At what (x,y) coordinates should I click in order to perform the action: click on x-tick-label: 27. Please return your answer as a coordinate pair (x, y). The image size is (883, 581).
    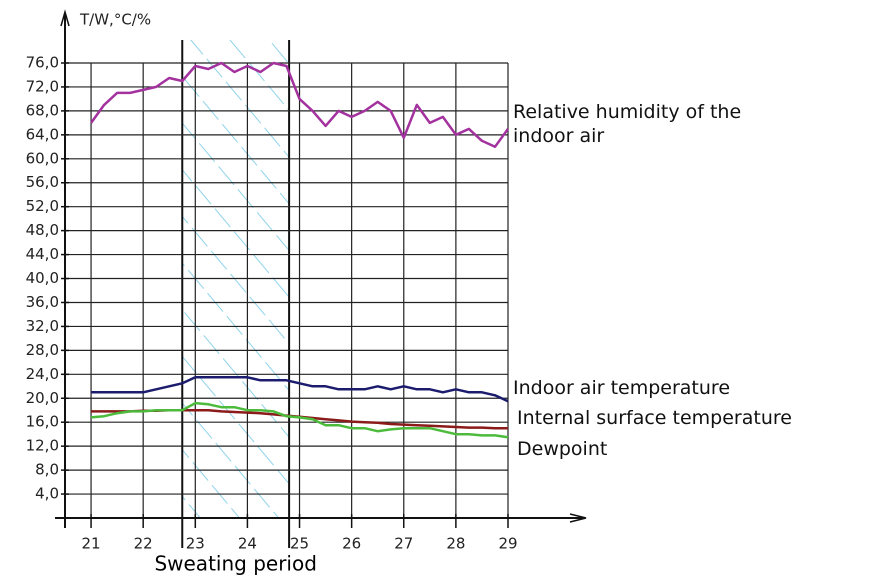
    Looking at the image, I should click on (403, 544).